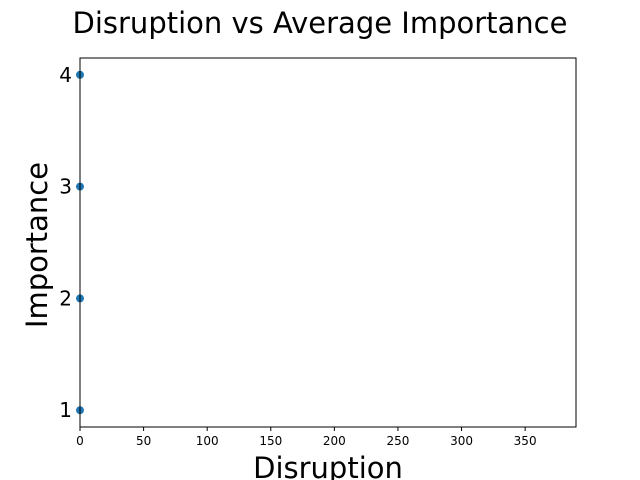 This screenshot has height=480, width=640. What do you see at coordinates (461, 441) in the screenshot?
I see `x-tick-label: 300` at bounding box center [461, 441].